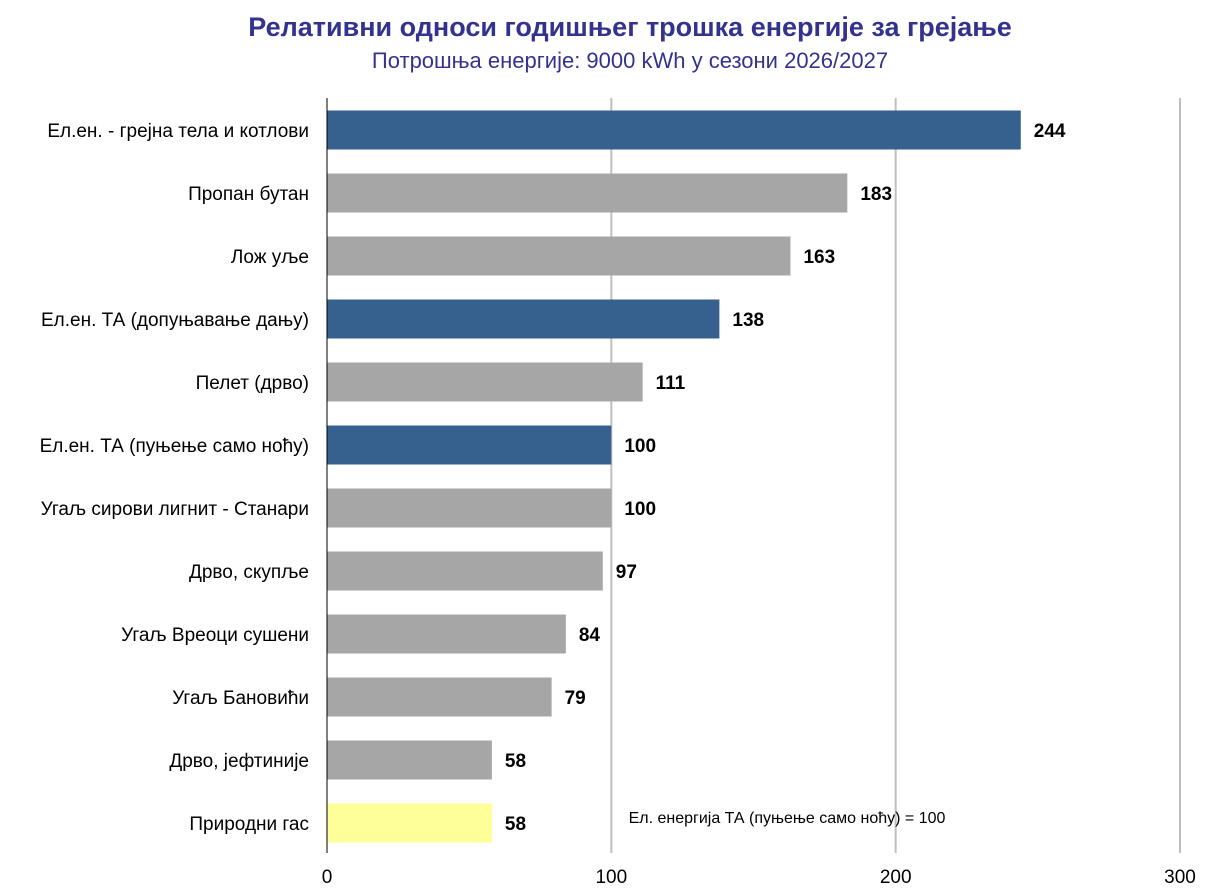 The width and height of the screenshot is (1208, 894). What do you see at coordinates (175, 320) in the screenshot?
I see `category-label: Ел.ен. ТА (допуњавање дању)` at bounding box center [175, 320].